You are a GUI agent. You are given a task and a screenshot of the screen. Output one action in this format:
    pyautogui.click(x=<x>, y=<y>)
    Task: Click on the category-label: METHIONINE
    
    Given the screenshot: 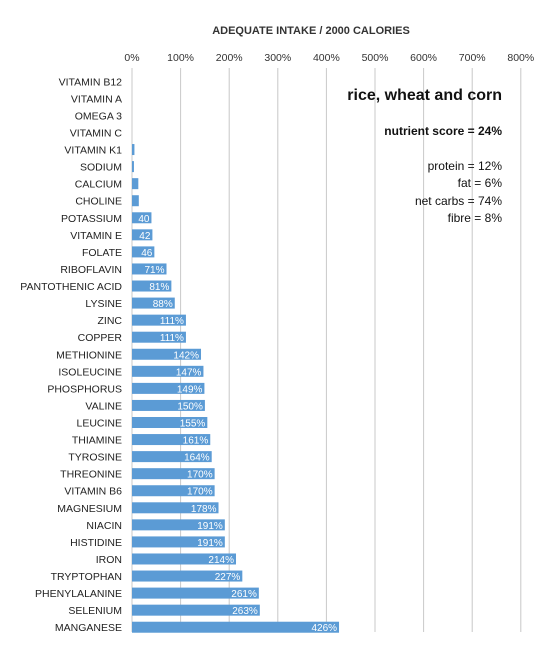 What is the action you would take?
    pyautogui.click(x=89, y=355)
    